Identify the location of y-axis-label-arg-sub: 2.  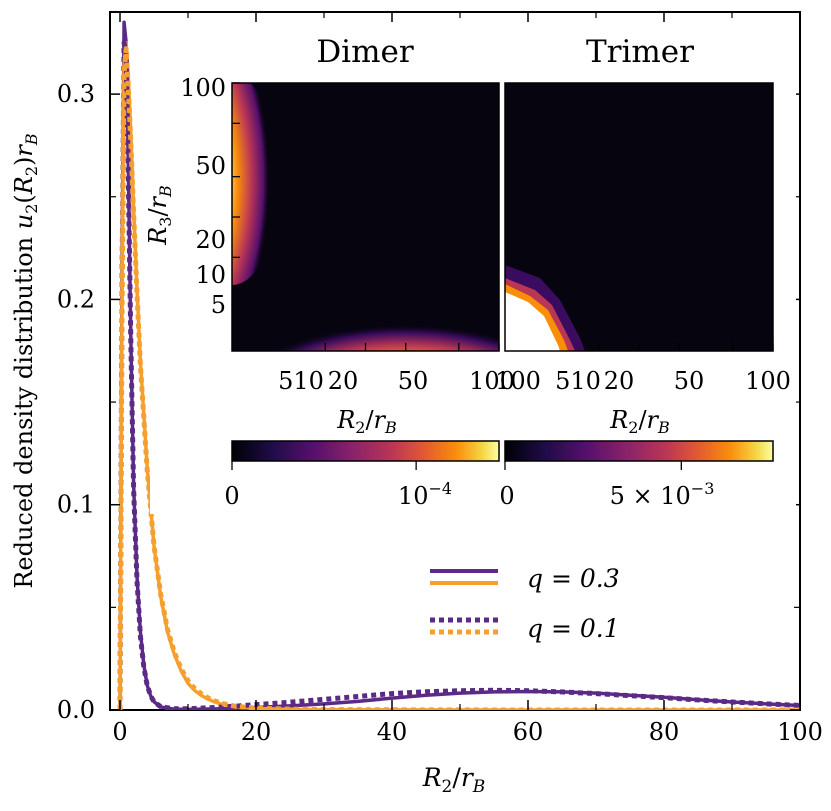
(31, 171).